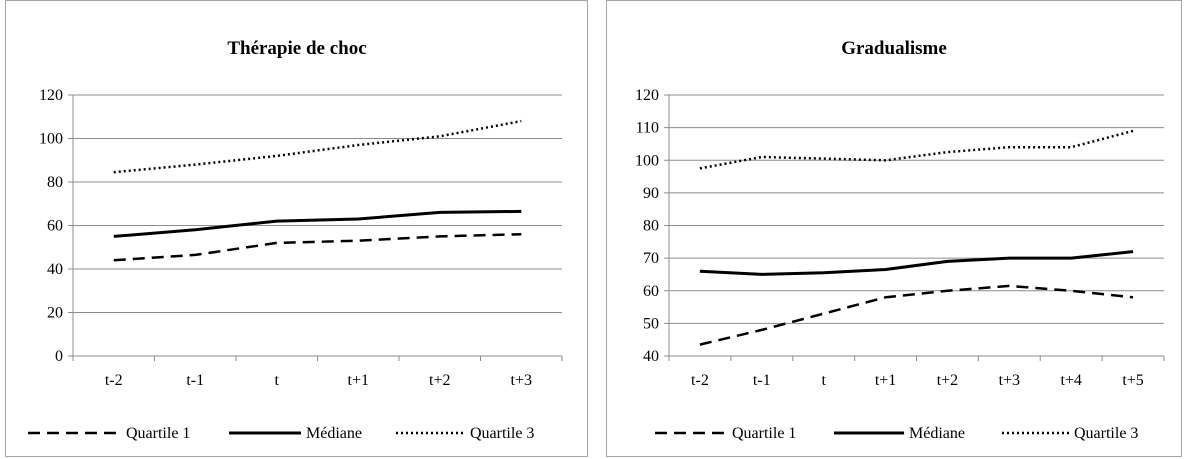 The width and height of the screenshot is (1187, 459). Describe the element at coordinates (651, 193) in the screenshot. I see `y-tick-label: 90` at that location.